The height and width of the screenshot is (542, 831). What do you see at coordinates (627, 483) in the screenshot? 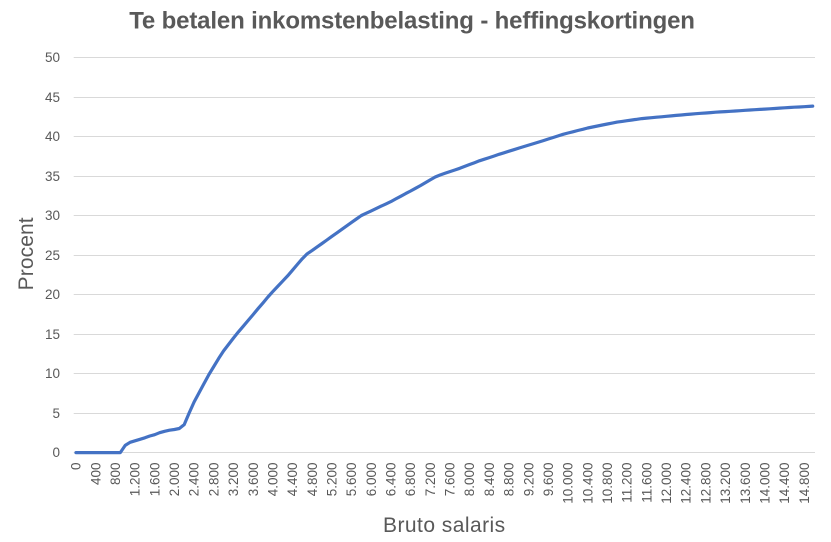
I see `svg-text: 11.200` at bounding box center [627, 483].